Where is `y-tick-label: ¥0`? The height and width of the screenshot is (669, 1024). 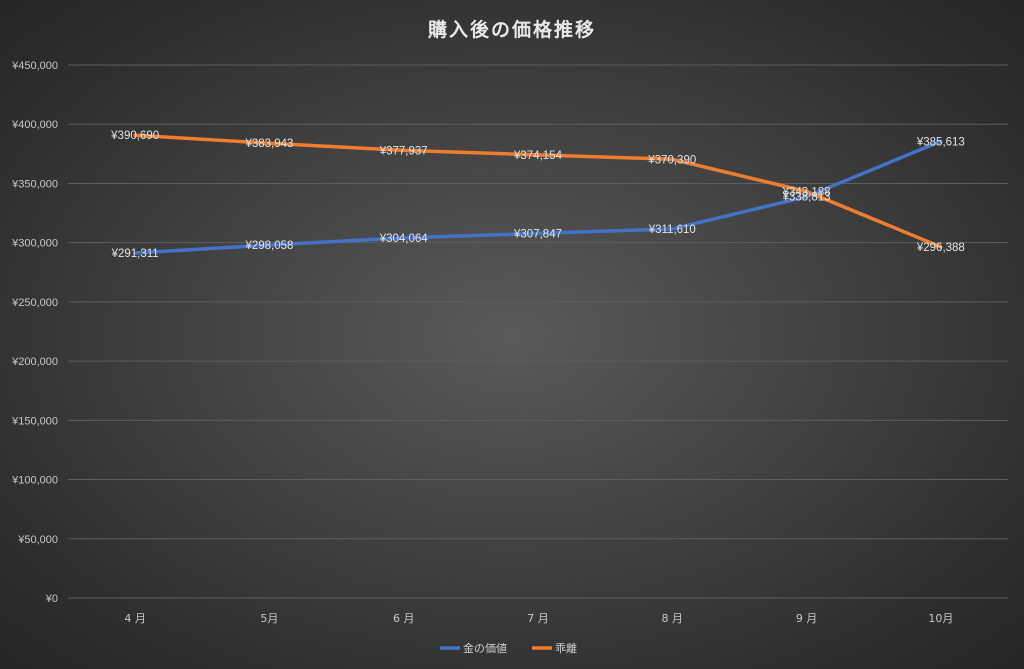 y-tick-label: ¥0 is located at coordinates (51, 599).